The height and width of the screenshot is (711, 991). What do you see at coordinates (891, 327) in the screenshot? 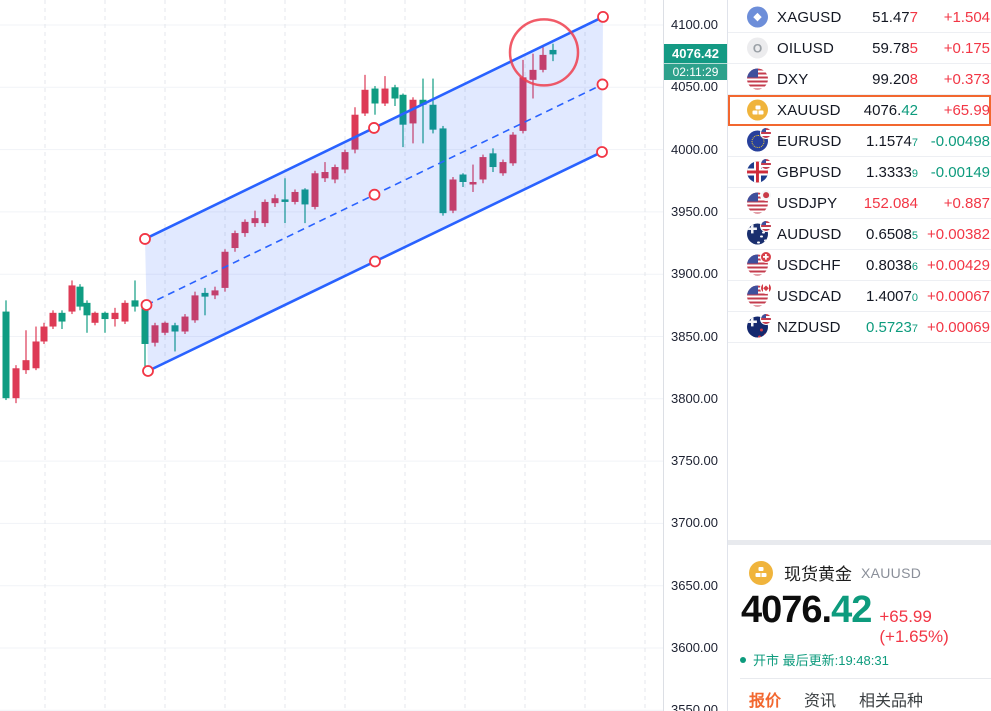
I see `symbol-price: 0.57237` at bounding box center [891, 327].